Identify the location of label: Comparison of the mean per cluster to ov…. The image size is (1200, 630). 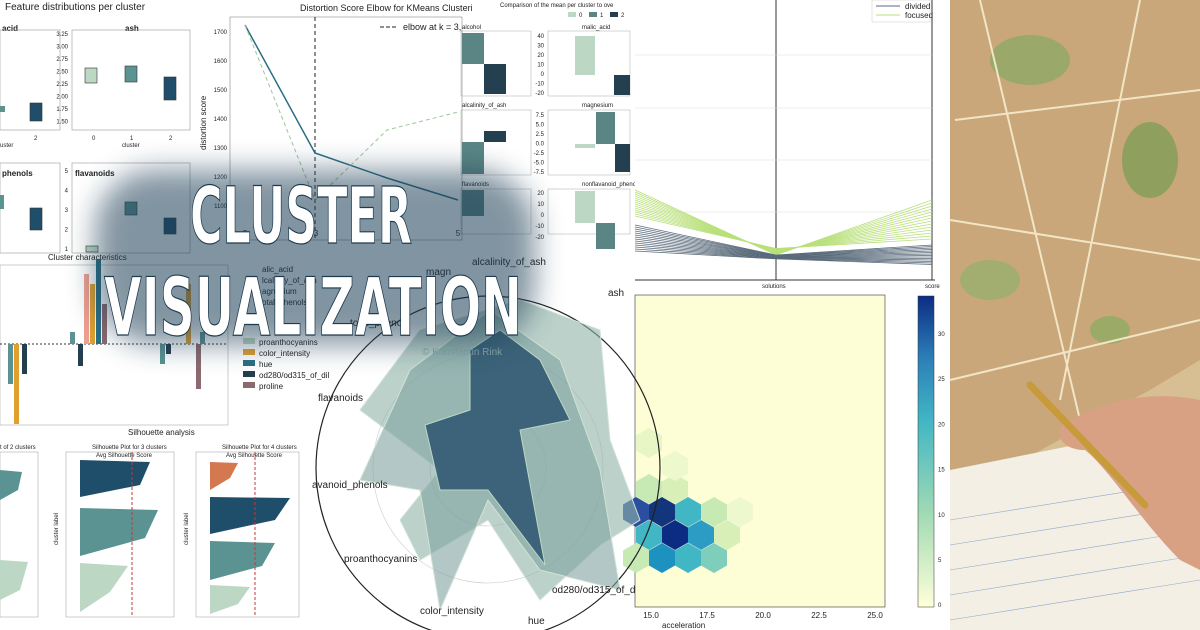
(557, 6).